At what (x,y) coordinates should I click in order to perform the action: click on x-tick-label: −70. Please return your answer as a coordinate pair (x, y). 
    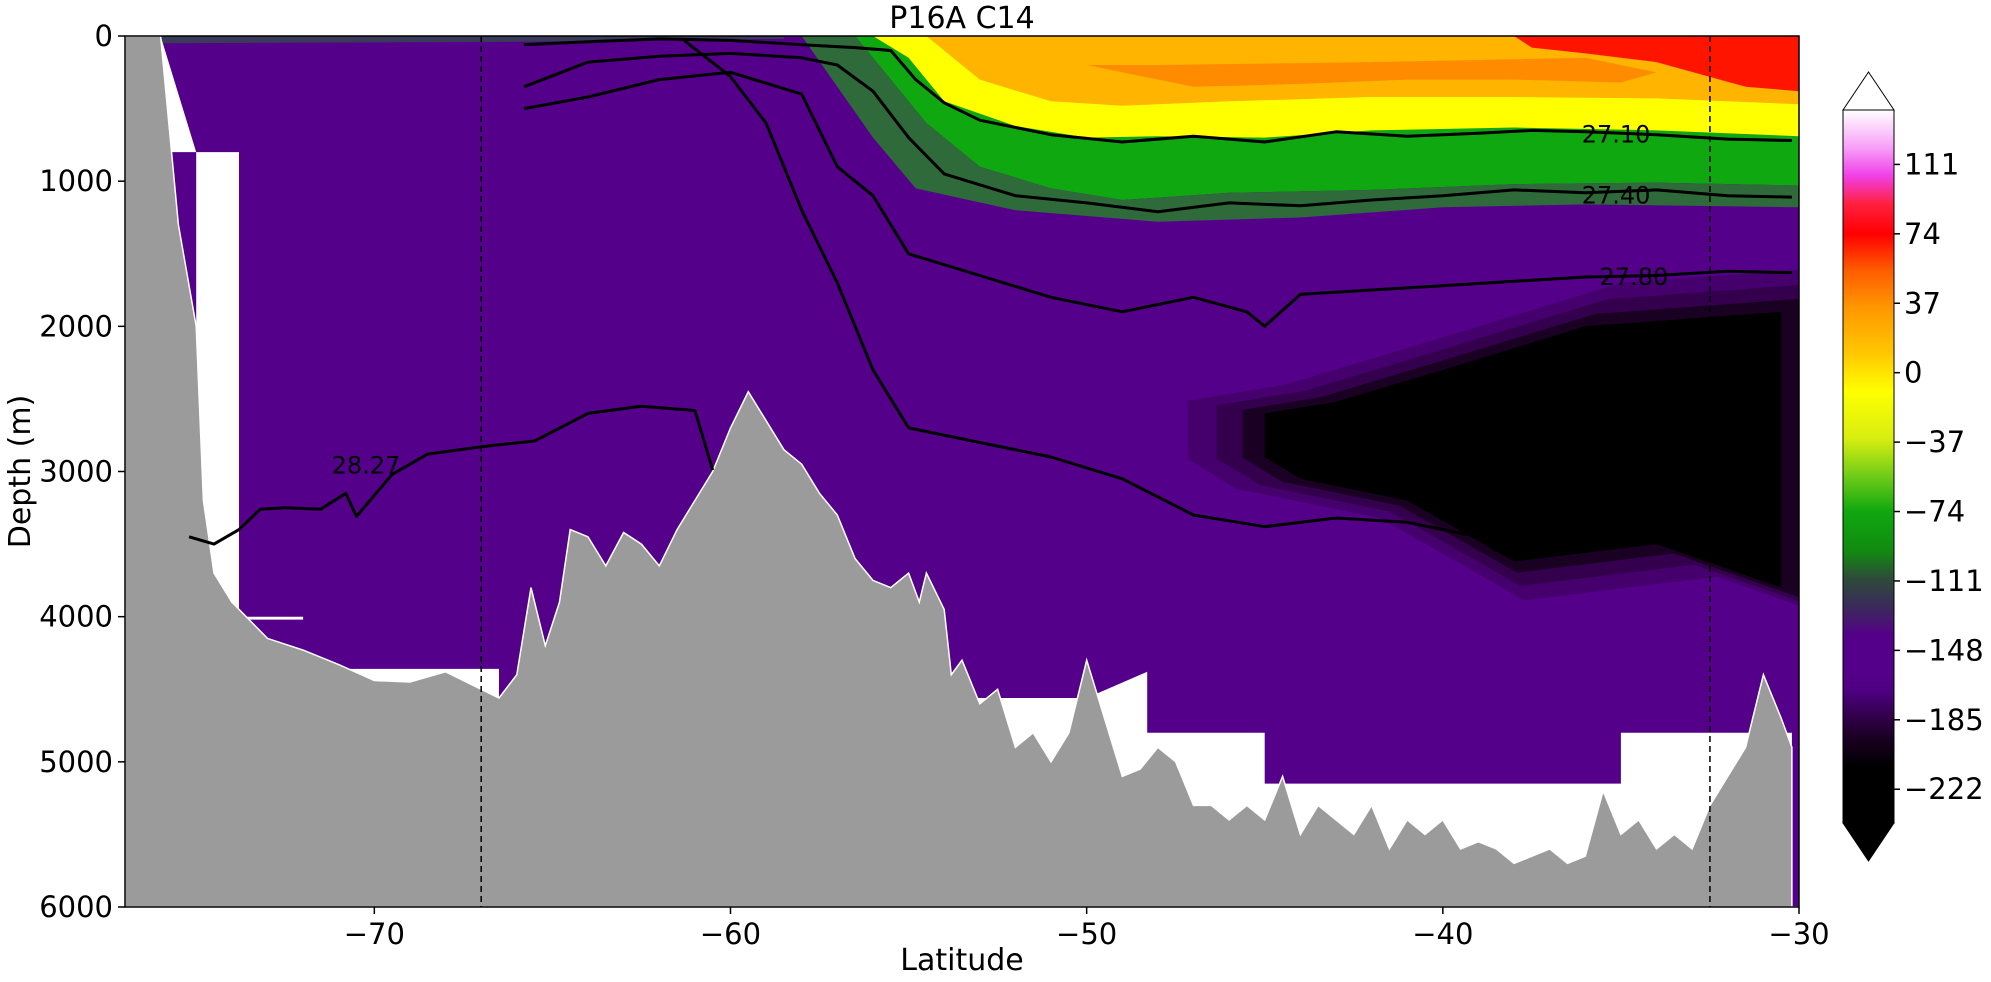
    Looking at the image, I should click on (374, 934).